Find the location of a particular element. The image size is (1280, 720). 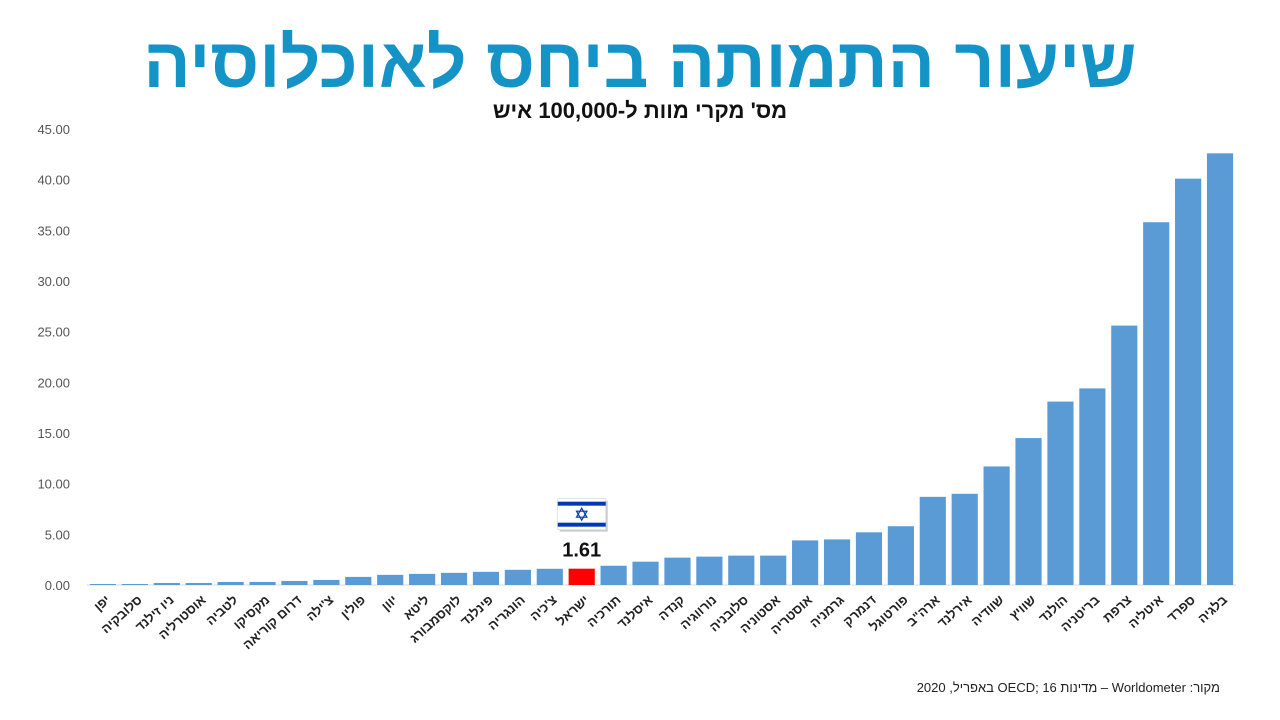

y-tick-label: 45.00 is located at coordinates (53, 129).